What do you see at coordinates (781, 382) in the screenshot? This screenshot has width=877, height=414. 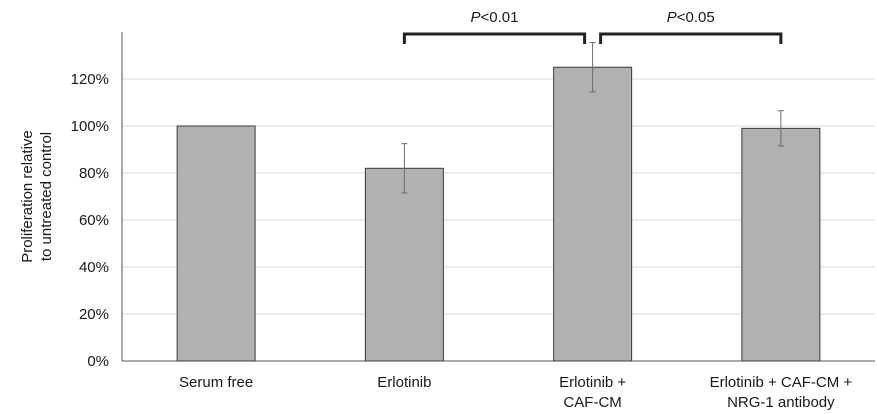 I see `x-category-label-line: Erlotinib + CAF-CM +` at bounding box center [781, 382].